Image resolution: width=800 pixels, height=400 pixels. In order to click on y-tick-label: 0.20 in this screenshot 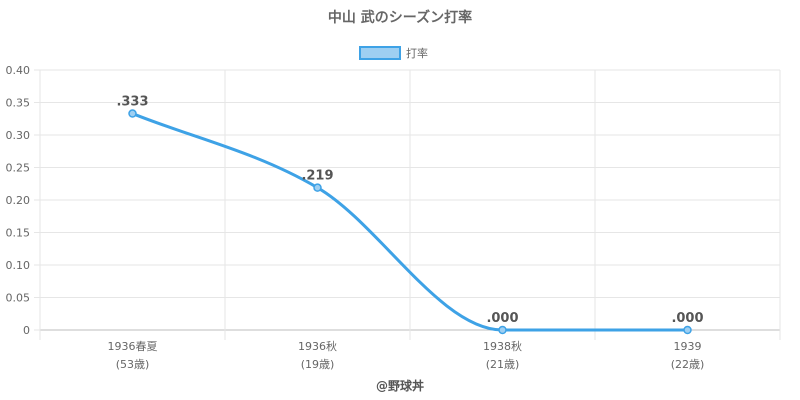, I will do `click(18, 200)`.